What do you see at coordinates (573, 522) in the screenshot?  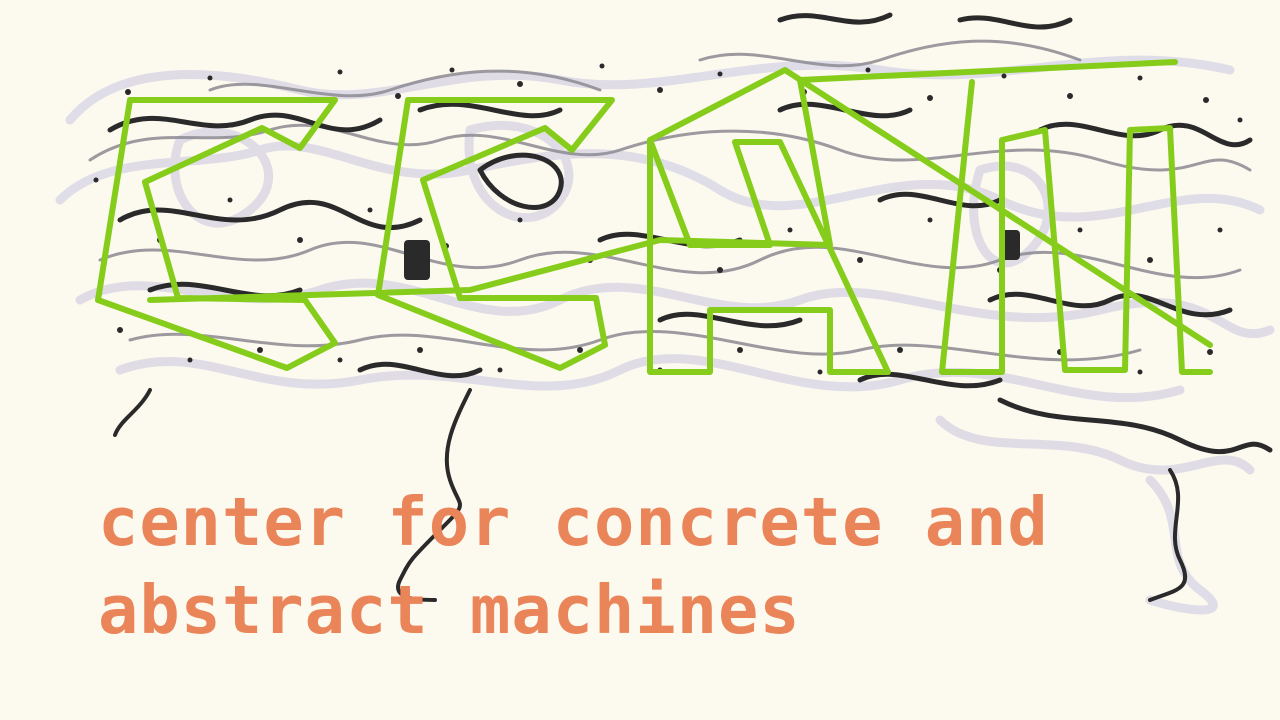 I see `tagline-line-1: center for concrete and` at bounding box center [573, 522].